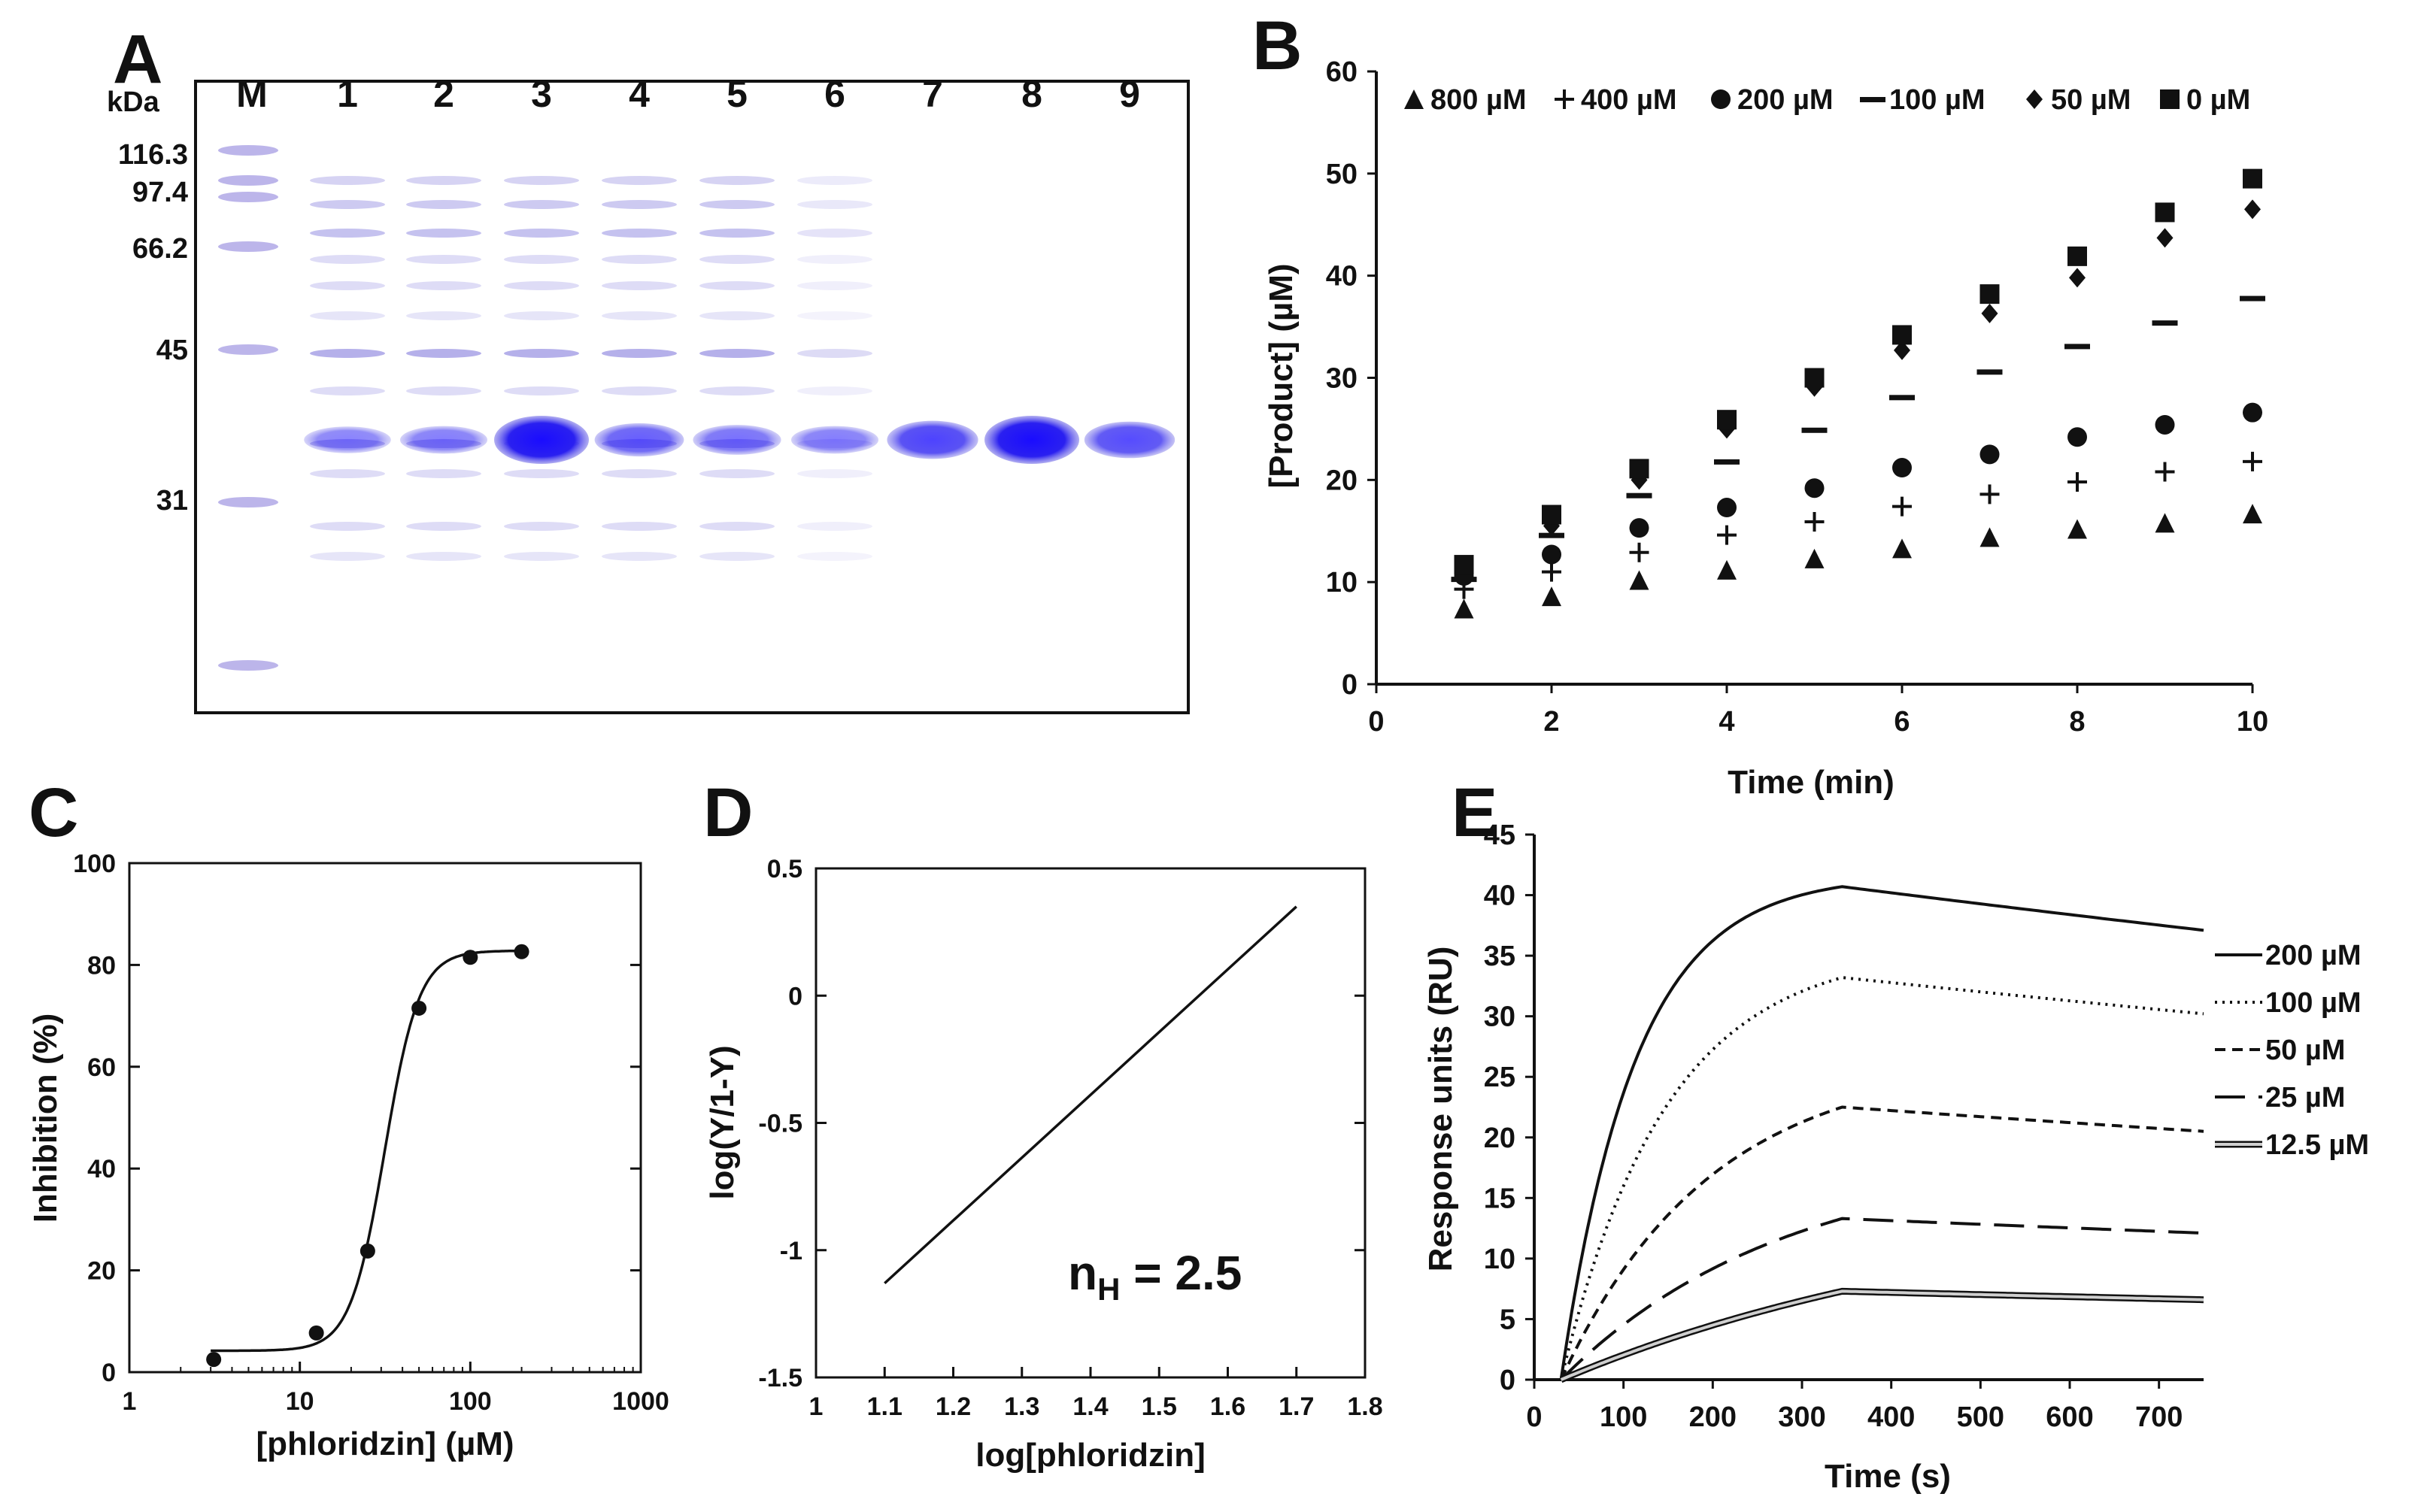 The image size is (2436, 1512). What do you see at coordinates (1090, 1406) in the screenshot?
I see `d-x-tick-label: 1.4` at bounding box center [1090, 1406].